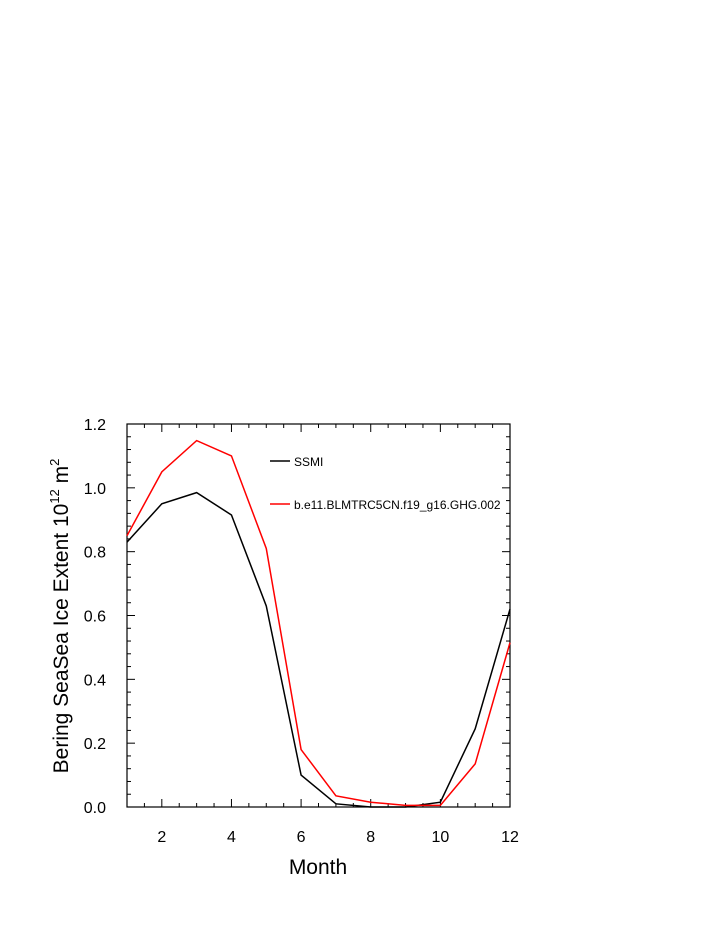  I want to click on y-axis-label-unit-exponent: 2, so click(54, 462).